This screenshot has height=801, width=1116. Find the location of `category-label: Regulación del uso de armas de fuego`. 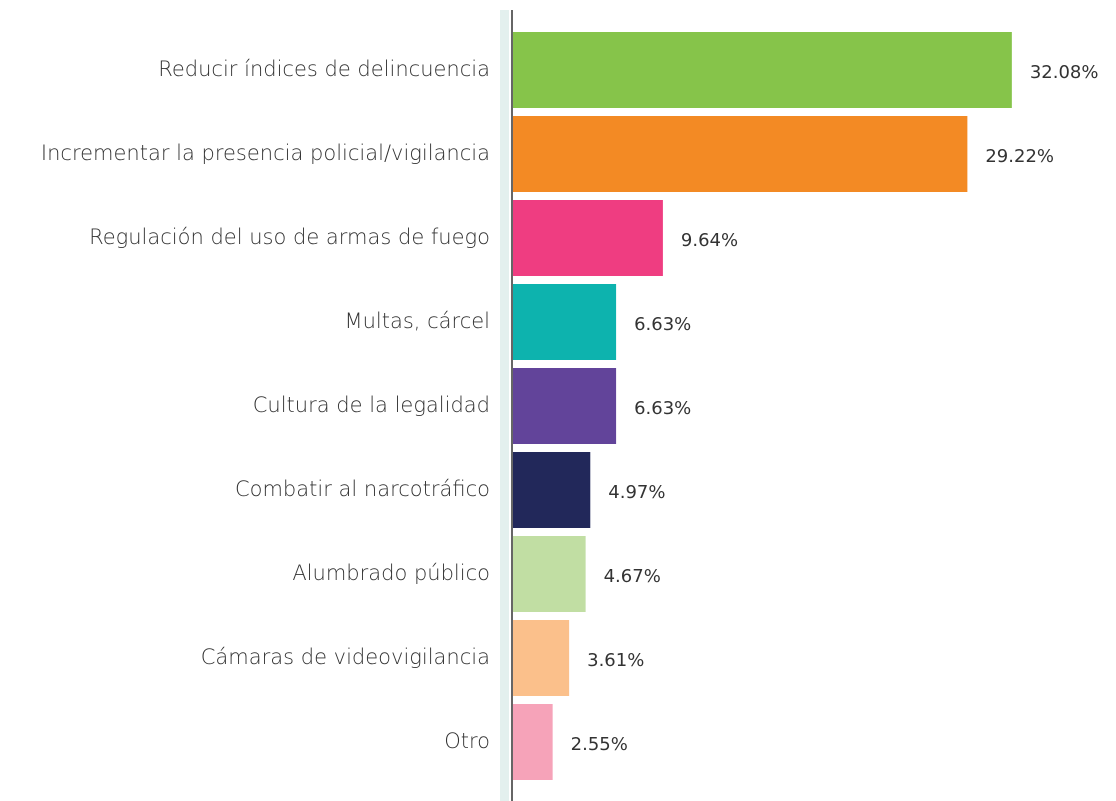

category-label: Regulación del uso de armas de fuego is located at coordinates (289, 237).